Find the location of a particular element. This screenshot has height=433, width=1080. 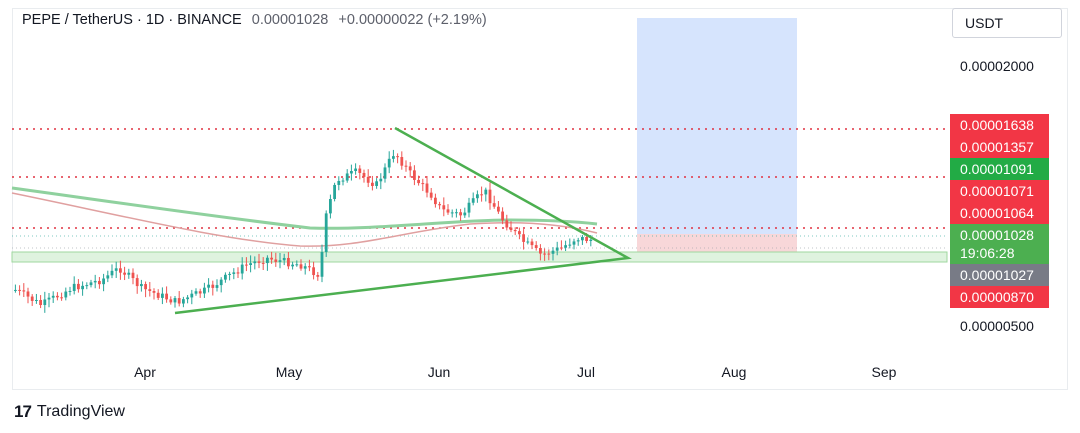

currency-button: USDT is located at coordinates (1007, 23).